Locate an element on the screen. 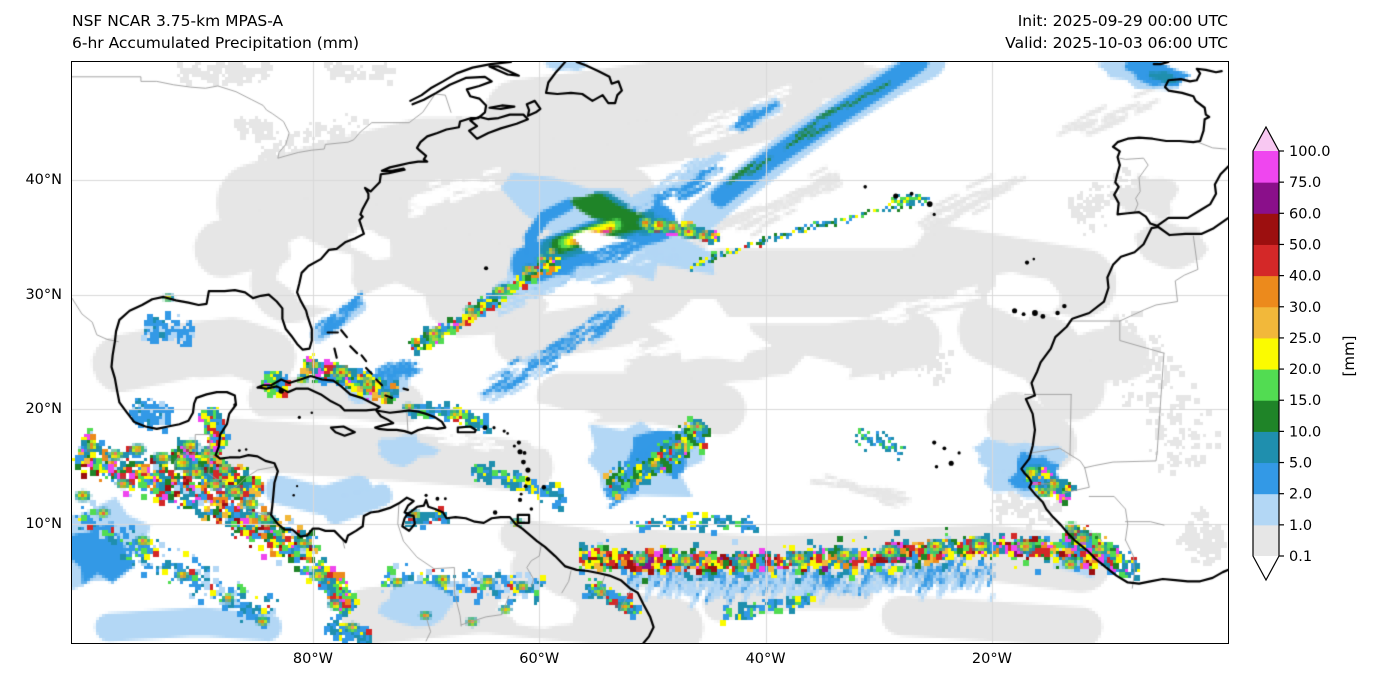 The height and width of the screenshot is (687, 1378). colorbar-tick-label: 0.1 is located at coordinates (1300, 557).